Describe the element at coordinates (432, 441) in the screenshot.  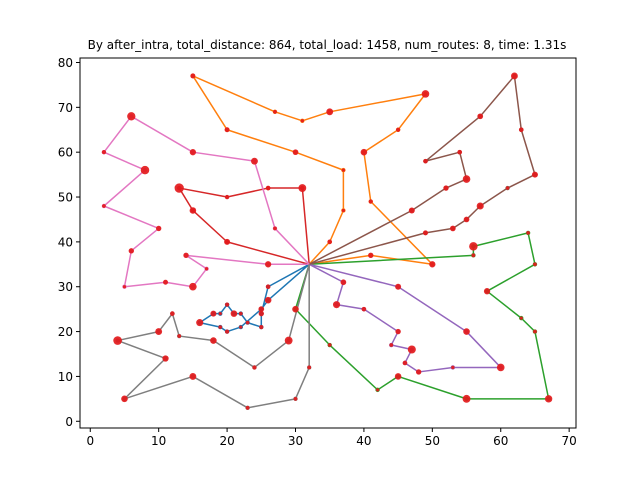
I see `x-tick-label-50: 50` at that location.